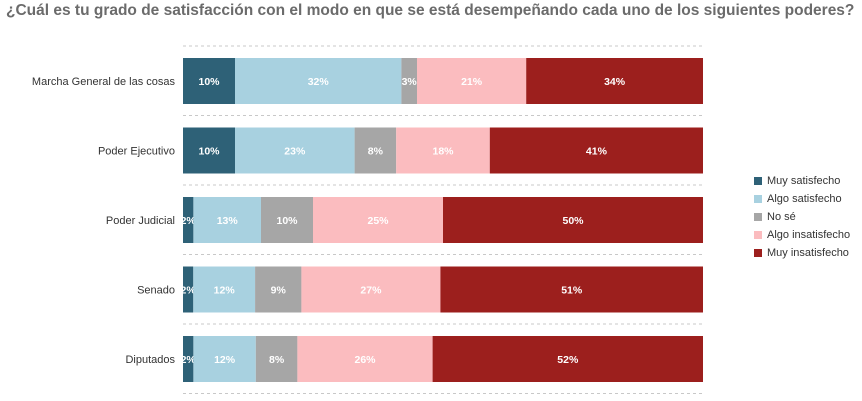 The image size is (862, 401). I want to click on data-label: 23%, so click(295, 152).